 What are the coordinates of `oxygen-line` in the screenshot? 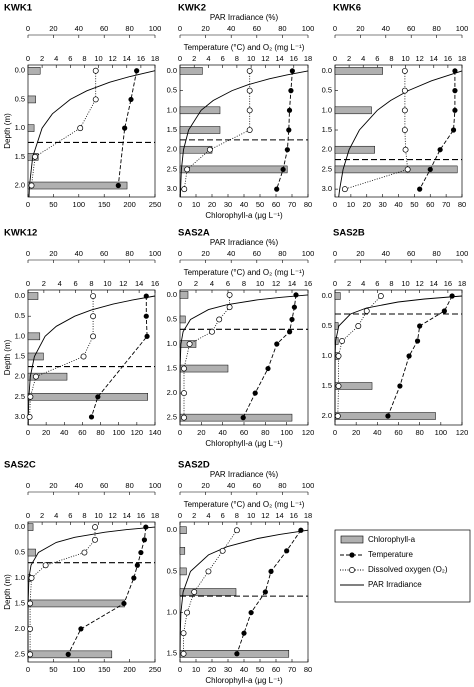 It's located at (62, 591).